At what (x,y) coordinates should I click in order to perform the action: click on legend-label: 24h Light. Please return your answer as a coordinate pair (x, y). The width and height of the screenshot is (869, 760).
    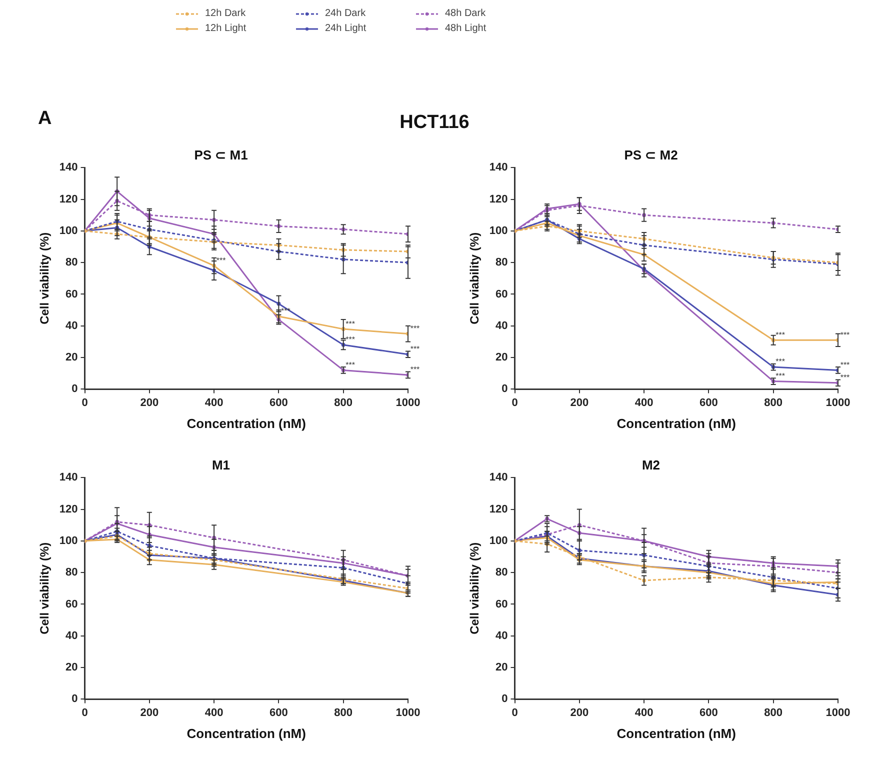
    Looking at the image, I should click on (345, 28).